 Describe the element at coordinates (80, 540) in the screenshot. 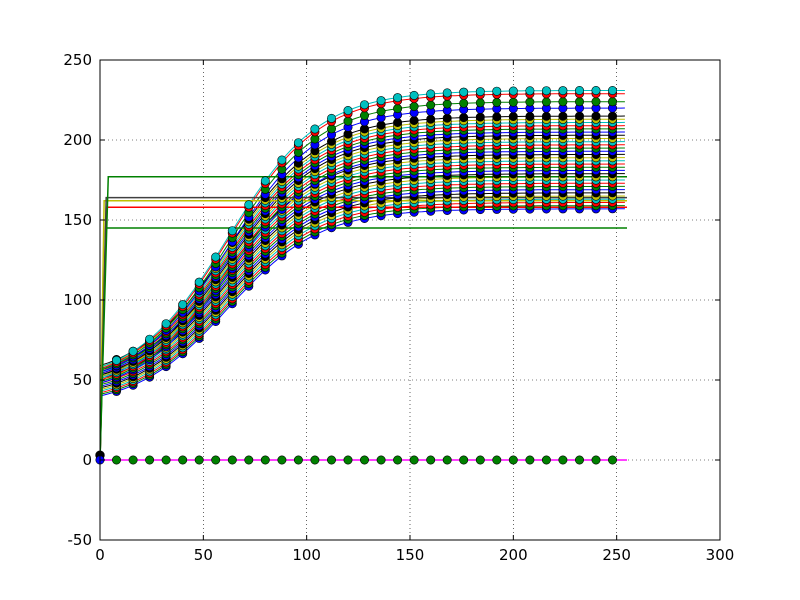

I see `y-tick-label: -50` at that location.